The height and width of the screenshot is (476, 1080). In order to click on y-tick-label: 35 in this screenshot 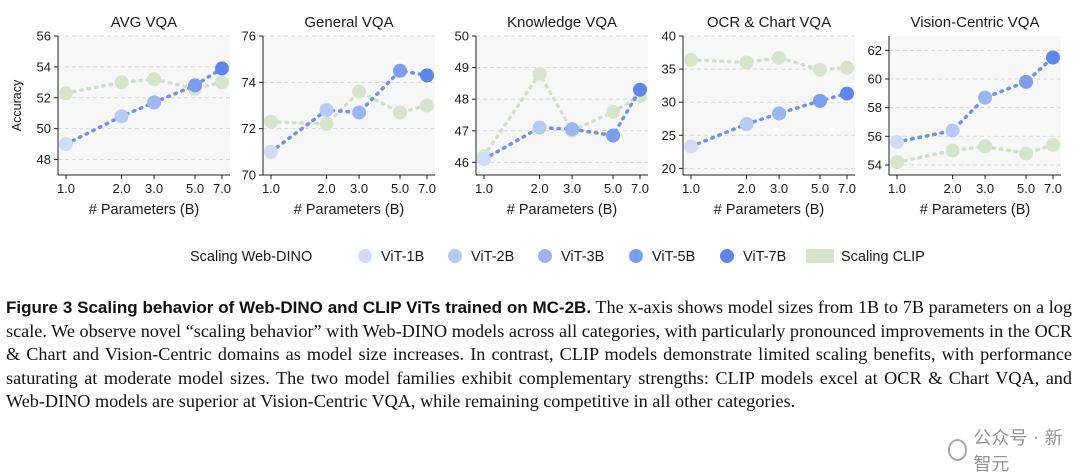, I will do `click(669, 69)`.